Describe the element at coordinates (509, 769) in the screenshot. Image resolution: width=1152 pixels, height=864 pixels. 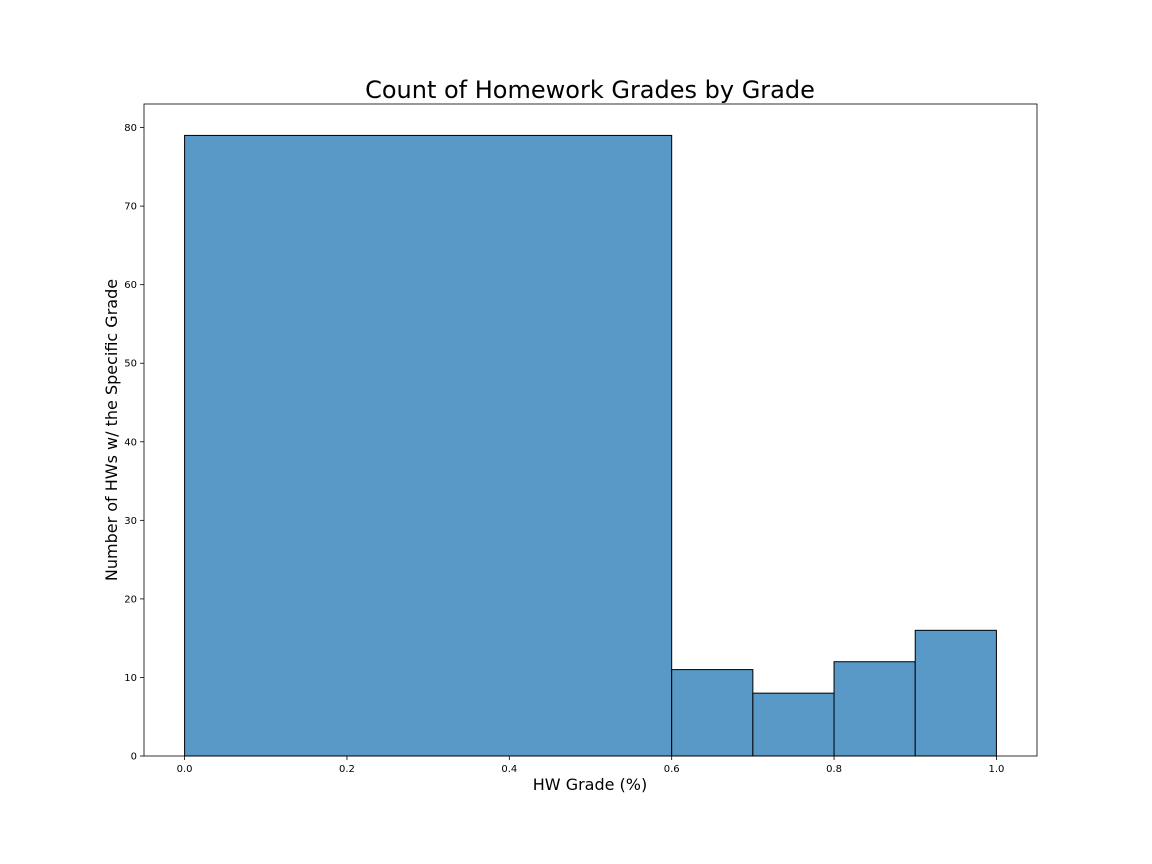
I see `x-tick-label: 0.4` at that location.